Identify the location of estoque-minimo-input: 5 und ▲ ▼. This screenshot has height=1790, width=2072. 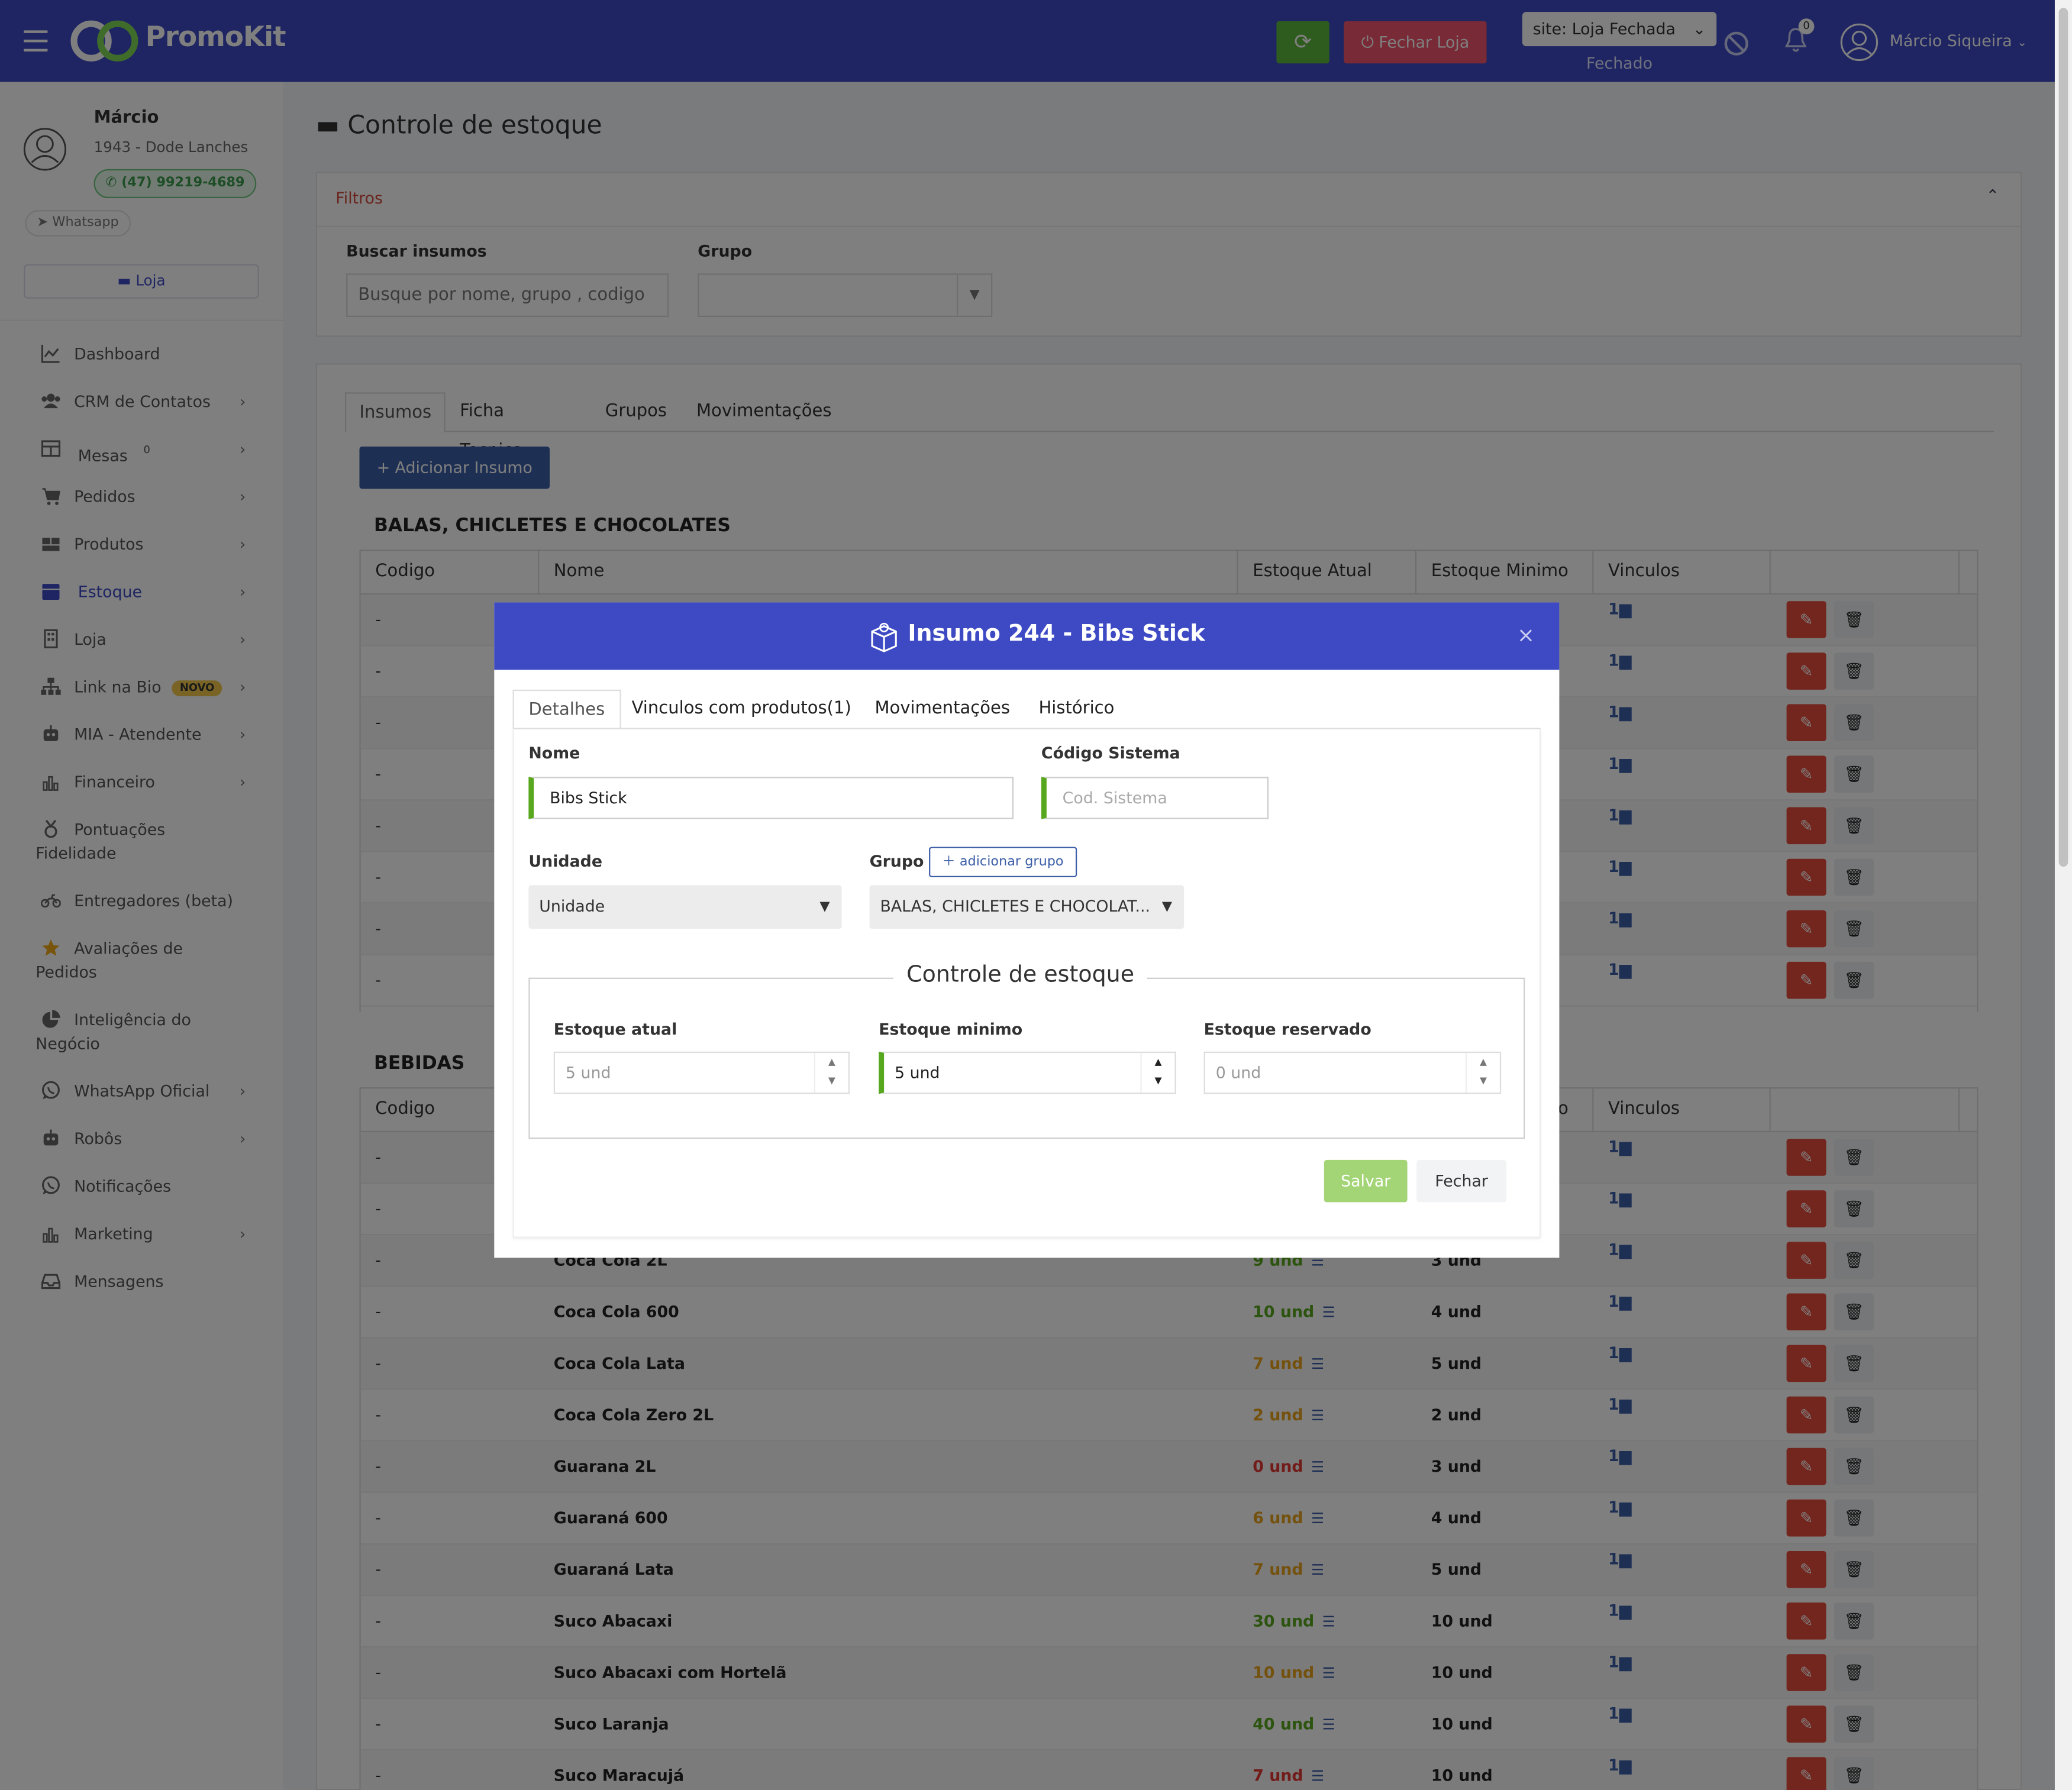
(1028, 1072).